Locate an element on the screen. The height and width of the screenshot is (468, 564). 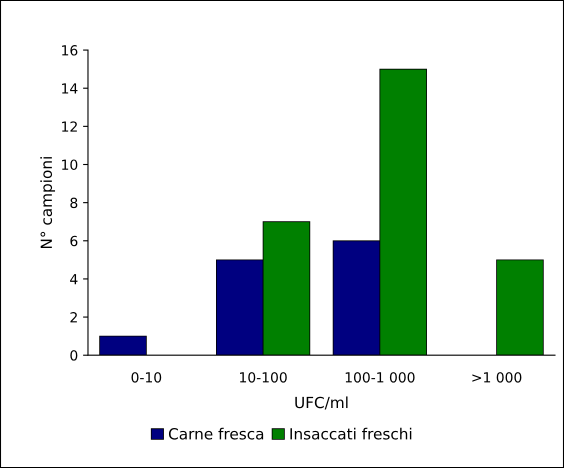
y-tick-label: 2 is located at coordinates (73, 317).